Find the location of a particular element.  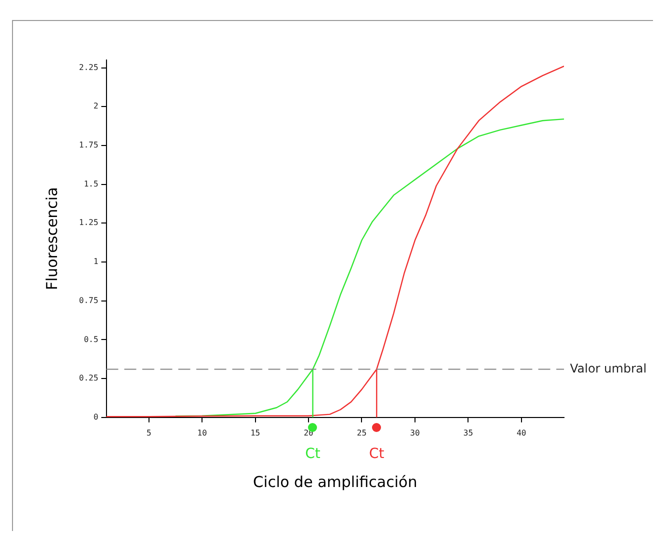

x-tick-label: 5 is located at coordinates (149, 433).